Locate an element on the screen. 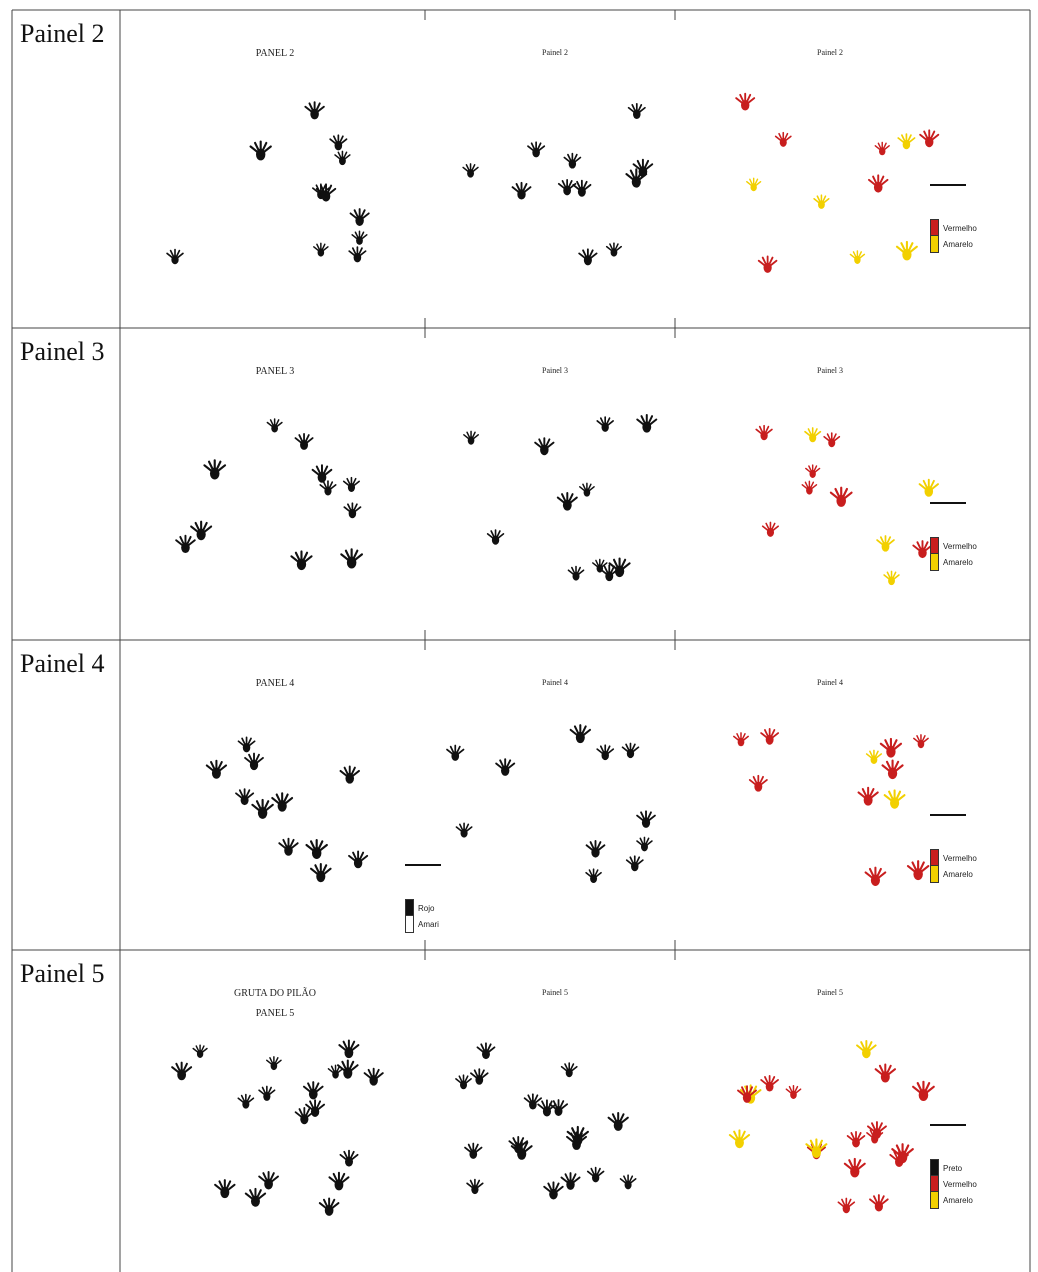 Image resolution: width=1038 pixels, height=1272 pixels. legend-item: Vermelho is located at coordinates (953, 858).